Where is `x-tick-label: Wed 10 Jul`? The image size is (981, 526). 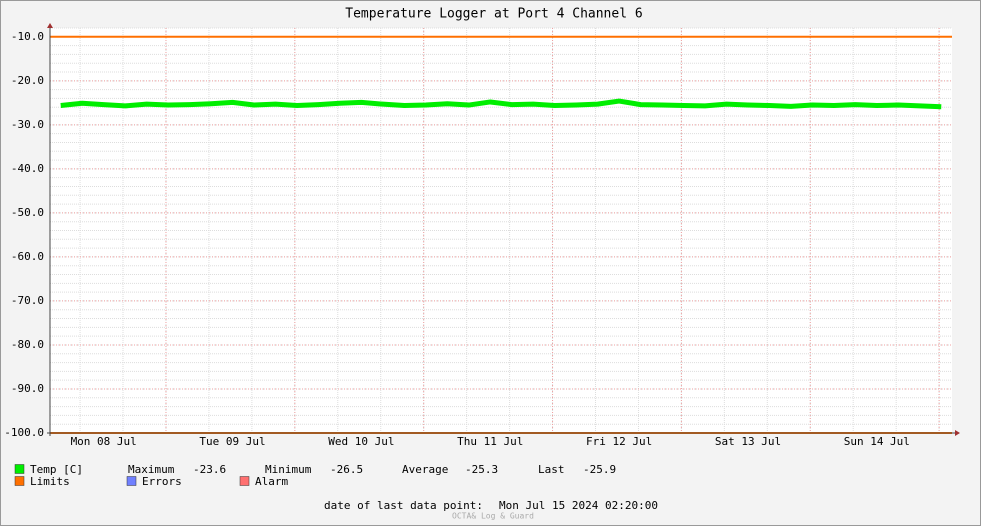 x-tick-label: Wed 10 Jul is located at coordinates (361, 441).